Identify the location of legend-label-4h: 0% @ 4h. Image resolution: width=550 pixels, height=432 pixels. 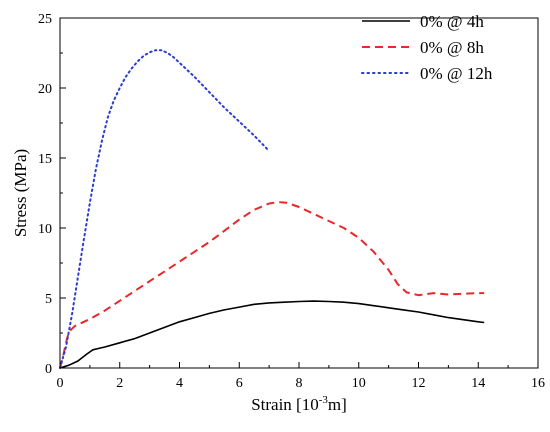
(452, 21).